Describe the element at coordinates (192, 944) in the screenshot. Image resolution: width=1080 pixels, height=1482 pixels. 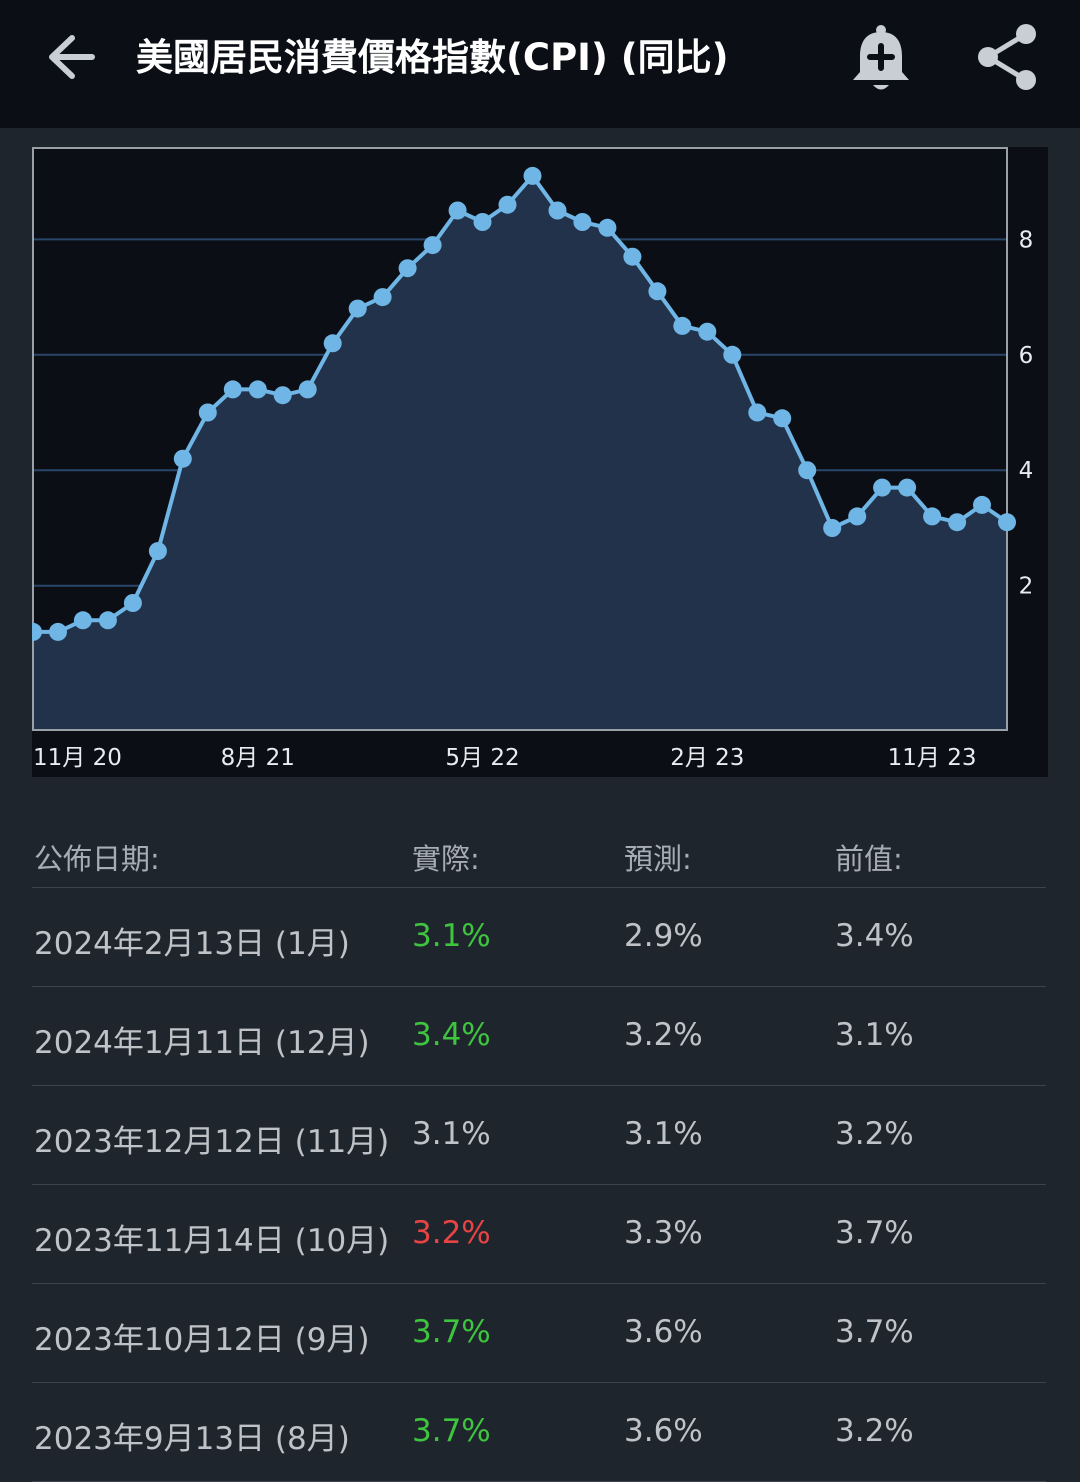
I see `release-date: 2024年2月13日 (1月)` at that location.